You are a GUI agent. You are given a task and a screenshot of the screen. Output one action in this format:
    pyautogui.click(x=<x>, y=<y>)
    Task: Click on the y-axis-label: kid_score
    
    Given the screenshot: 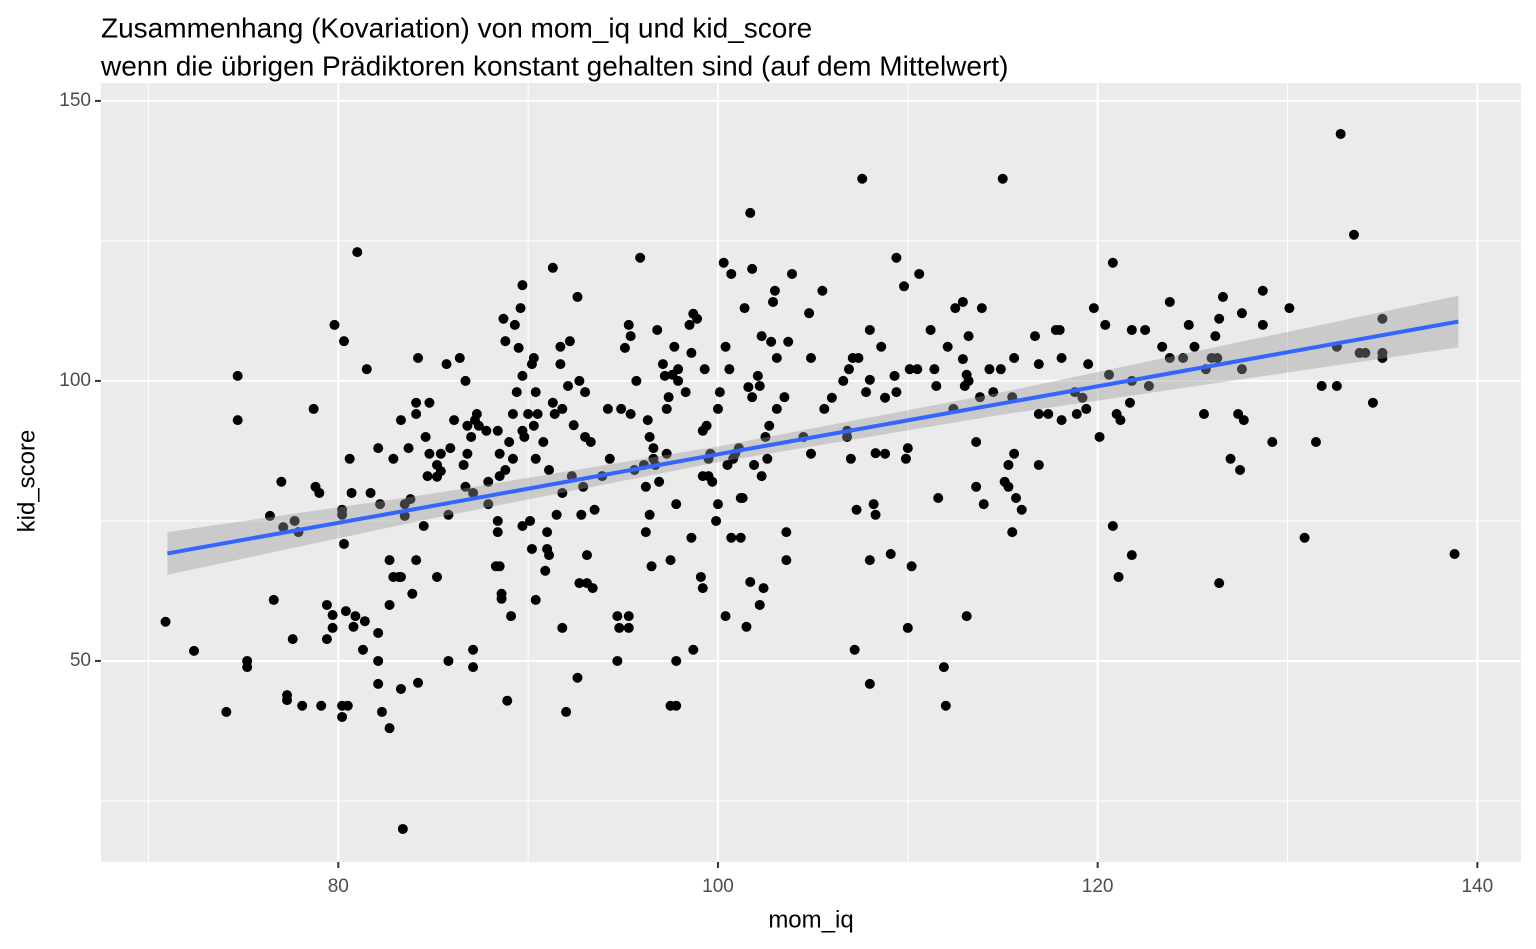 What is the action you would take?
    pyautogui.click(x=26, y=481)
    